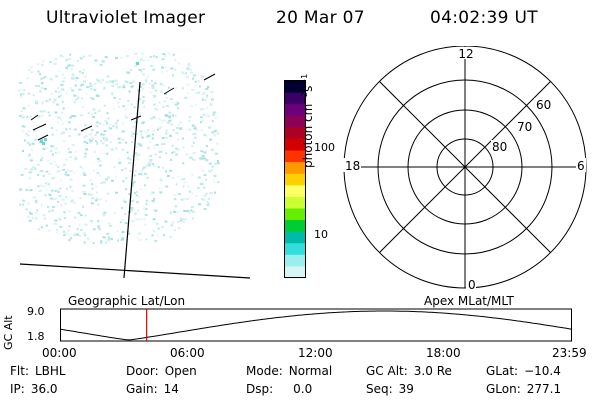 Image resolution: width=600 pixels, height=400 pixels. Describe the element at coordinates (569, 353) in the screenshot. I see `x-tick-23-59: 23:59` at that location.